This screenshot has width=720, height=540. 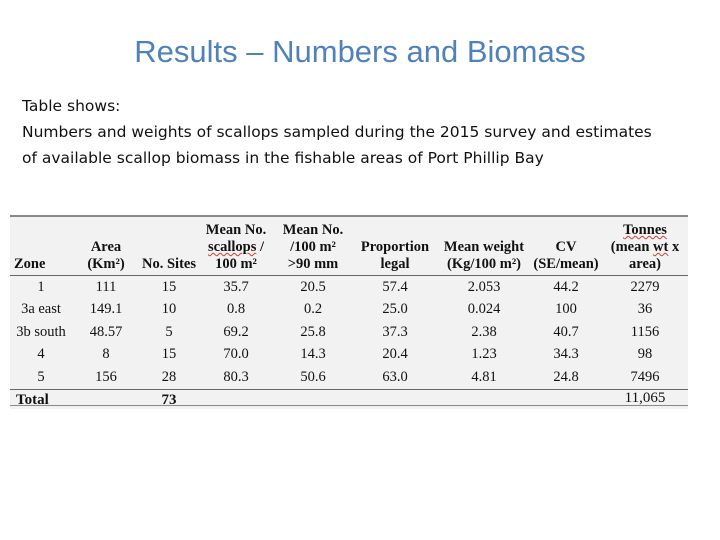 I want to click on cell-proportion: 25.0, so click(x=395, y=309).